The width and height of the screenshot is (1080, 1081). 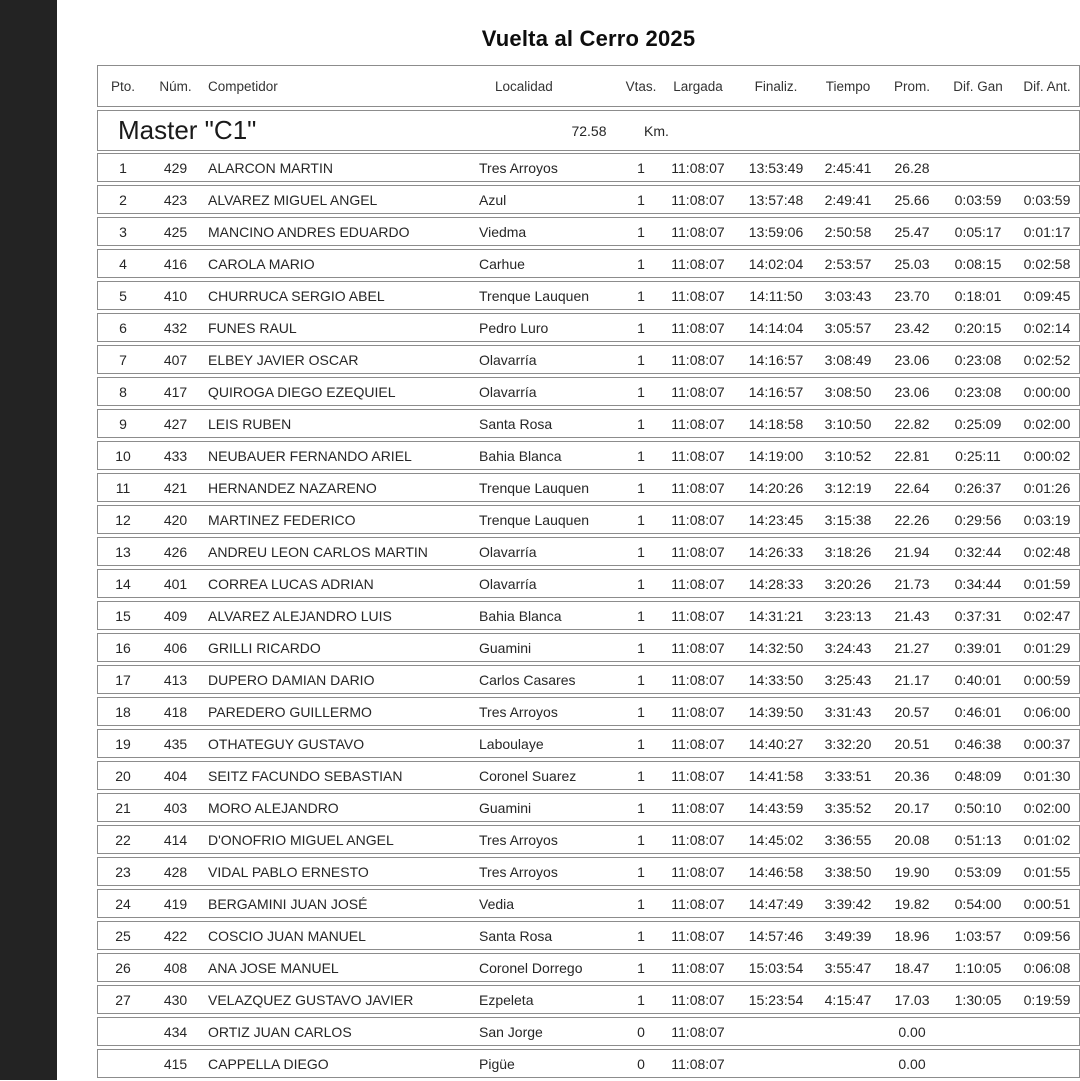 What do you see at coordinates (175, 86) in the screenshot?
I see `header-num: Núm.` at bounding box center [175, 86].